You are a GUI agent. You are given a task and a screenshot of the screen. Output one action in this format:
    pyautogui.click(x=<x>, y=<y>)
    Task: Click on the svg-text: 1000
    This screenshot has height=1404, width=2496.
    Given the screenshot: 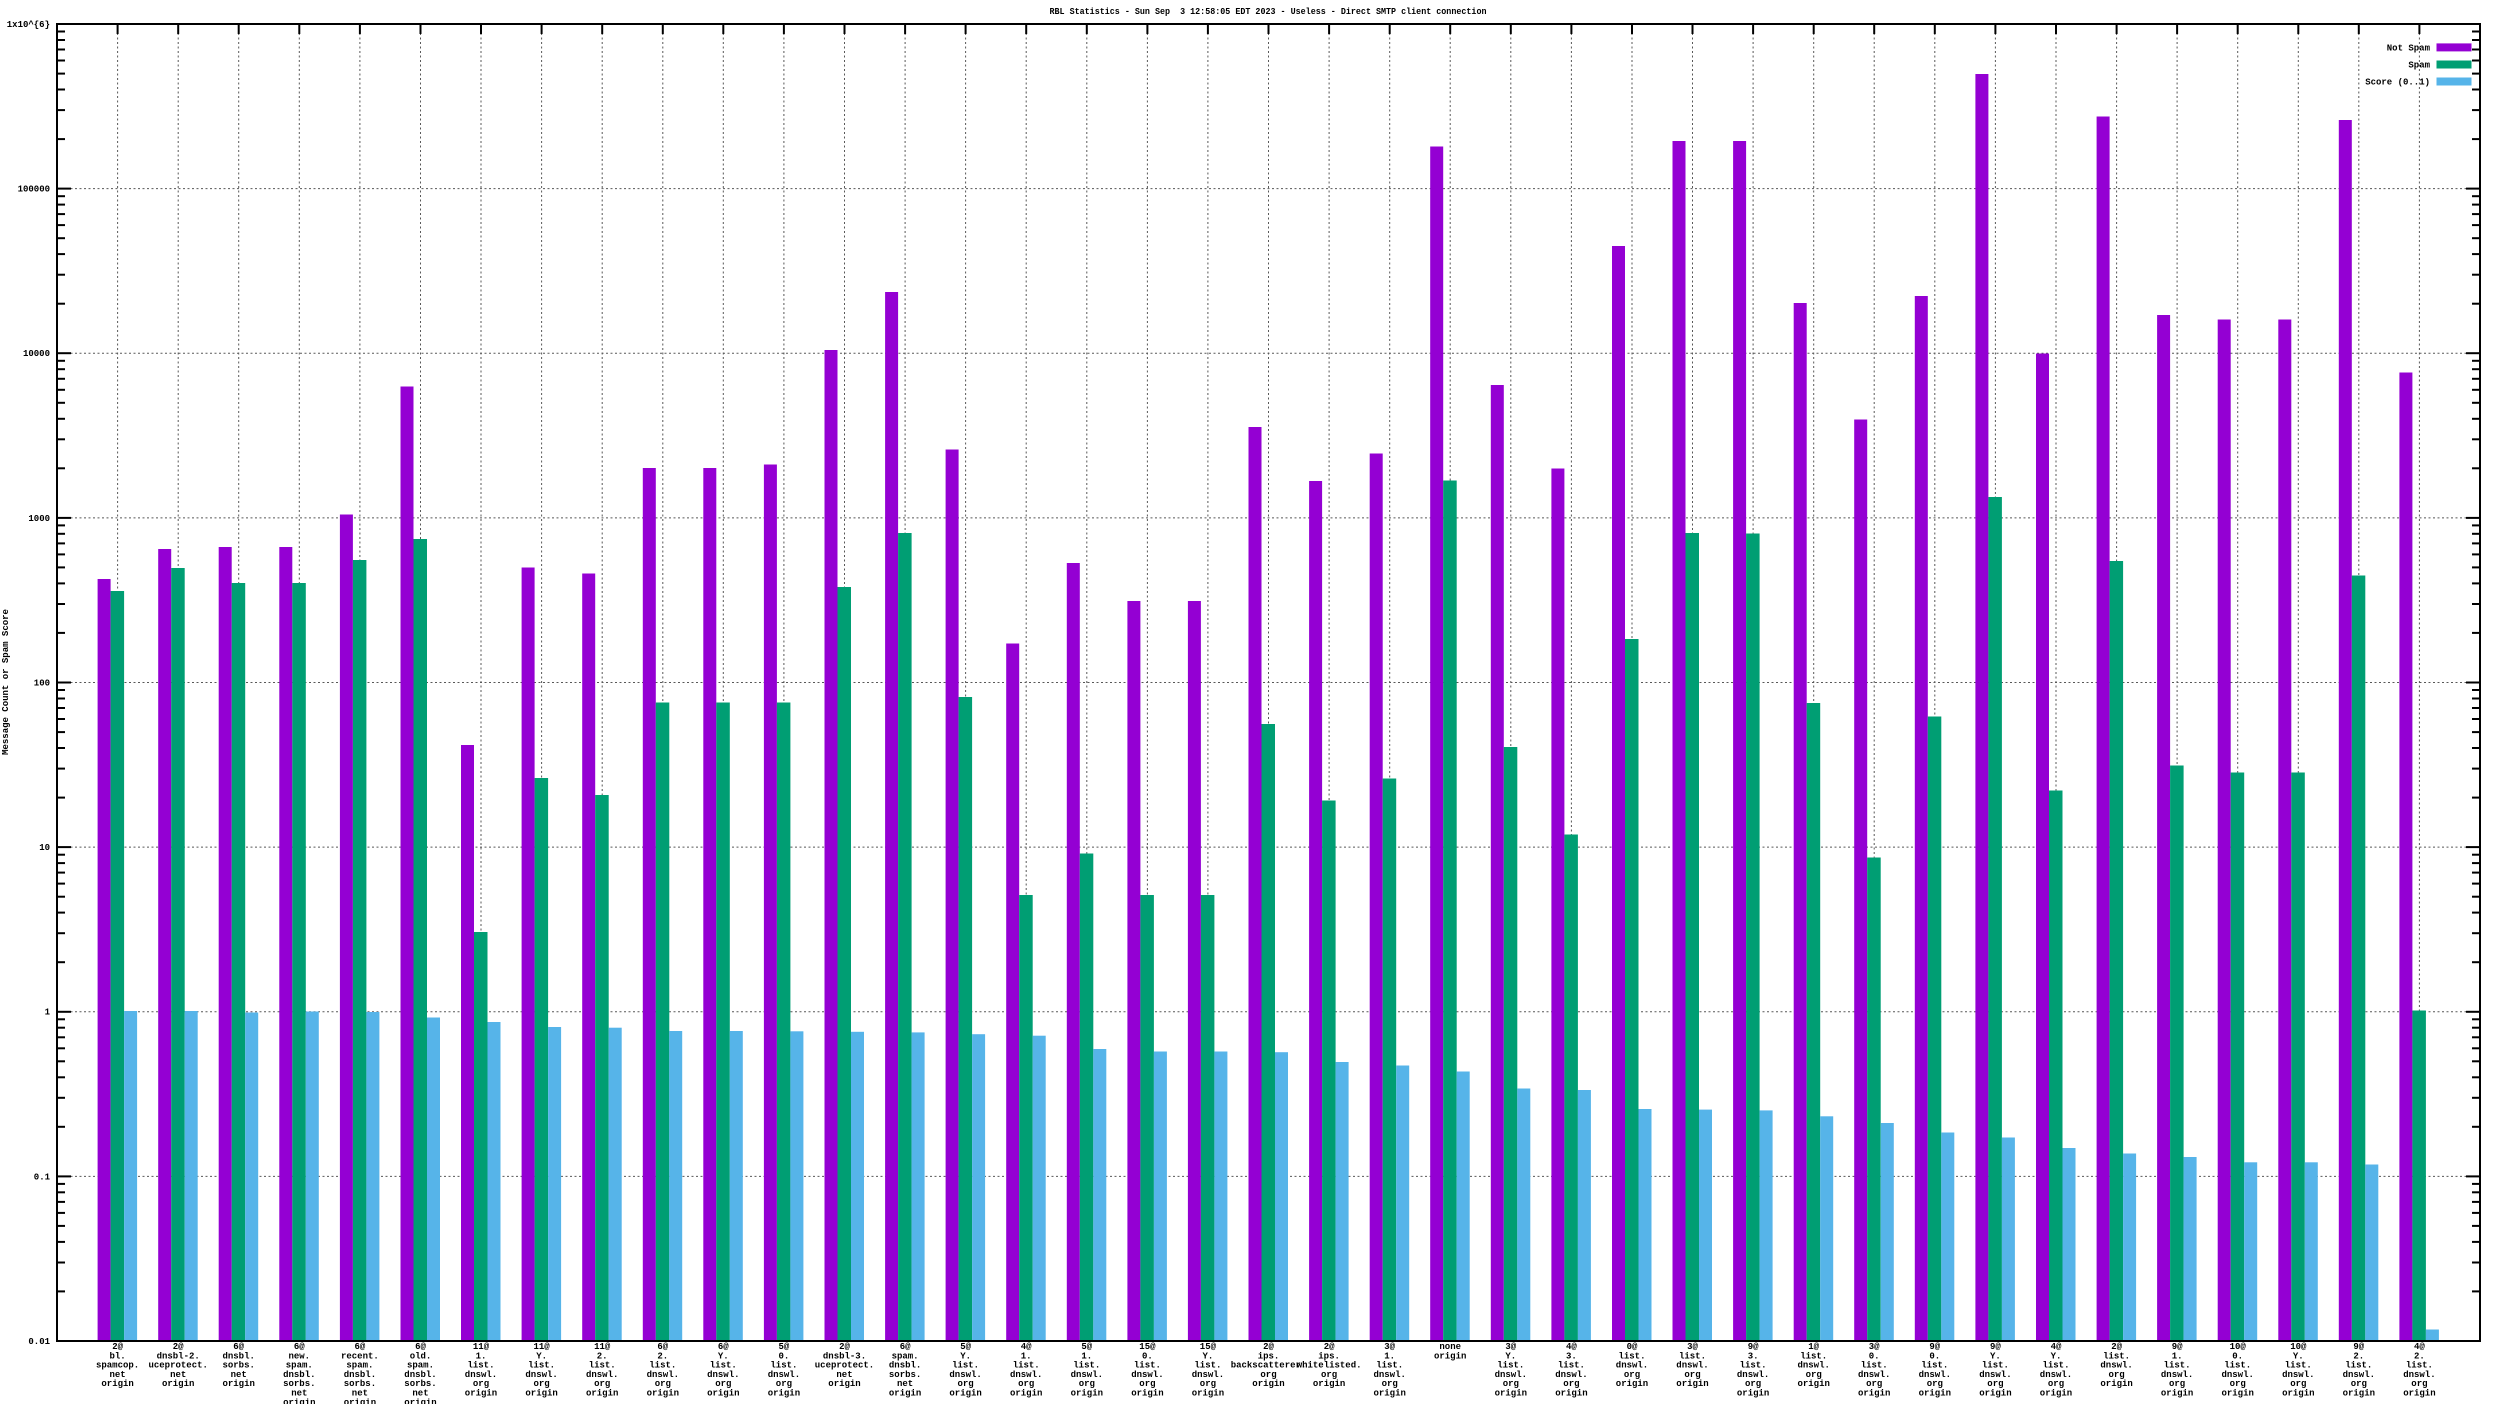 What is the action you would take?
    pyautogui.click(x=39, y=519)
    